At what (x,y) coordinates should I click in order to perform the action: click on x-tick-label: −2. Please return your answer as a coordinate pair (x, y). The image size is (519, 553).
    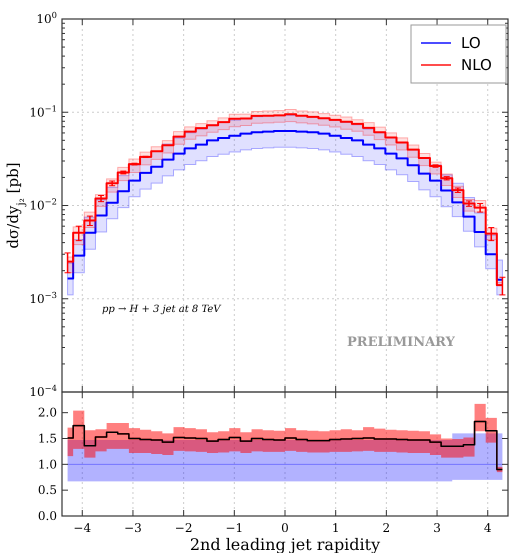
    Looking at the image, I should click on (183, 528).